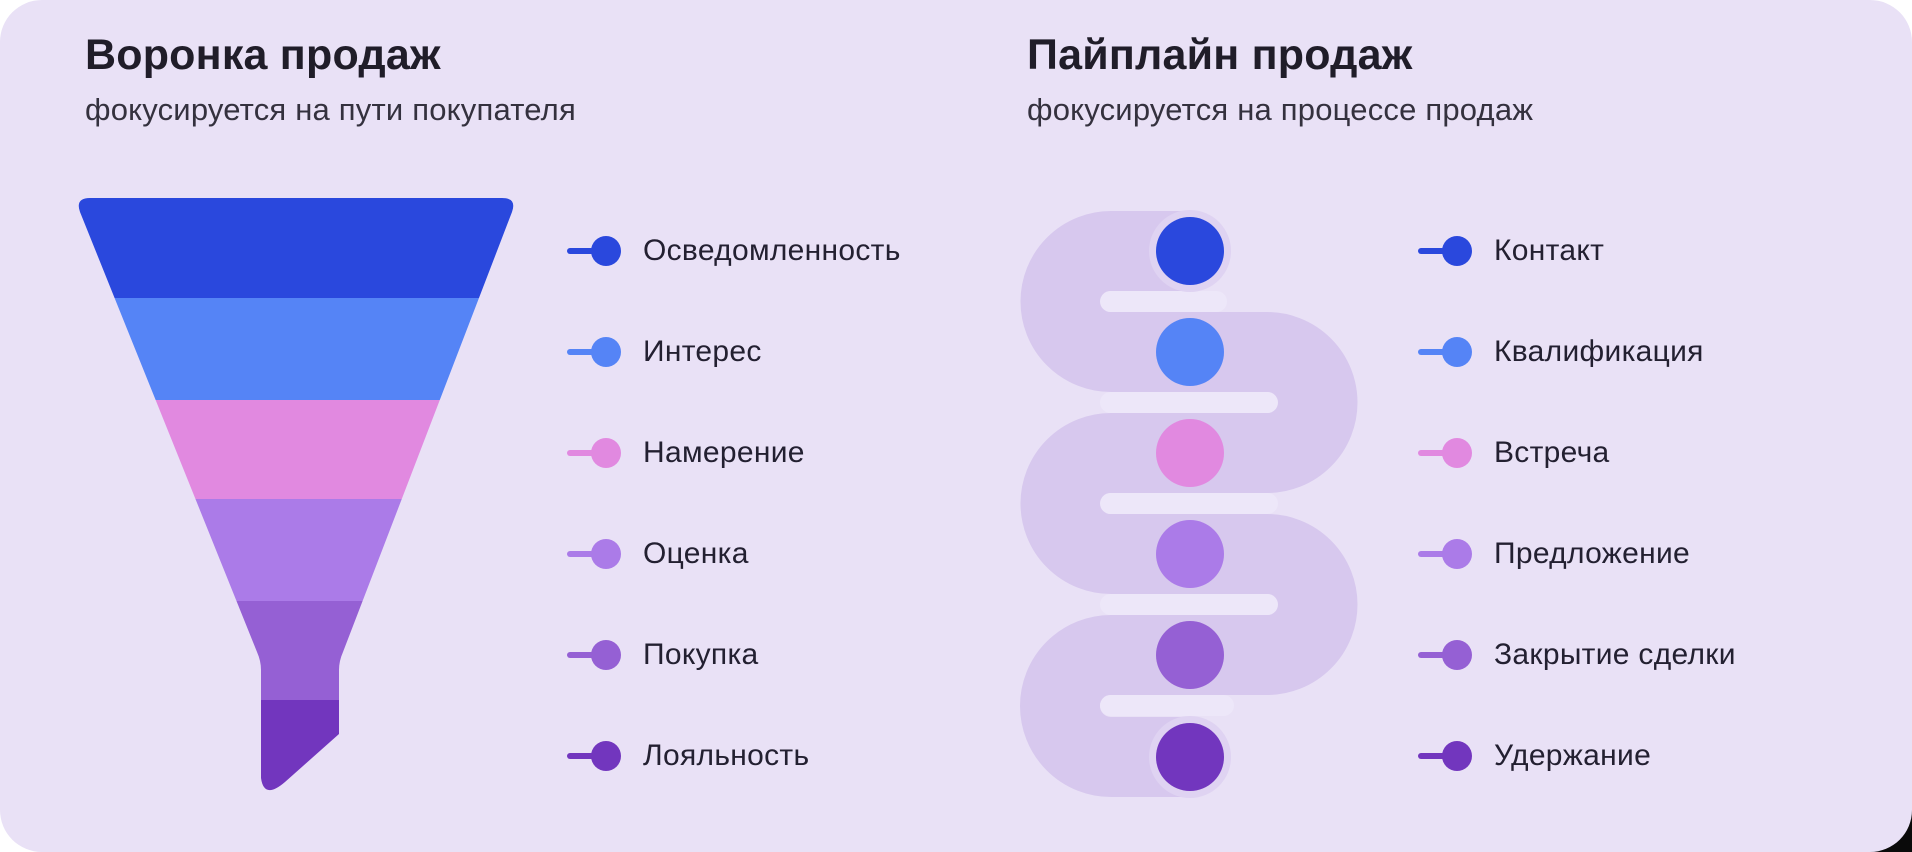 Image resolution: width=1912 pixels, height=852 pixels. I want to click on pipeline-legend-label: Предложение, so click(1592, 553).